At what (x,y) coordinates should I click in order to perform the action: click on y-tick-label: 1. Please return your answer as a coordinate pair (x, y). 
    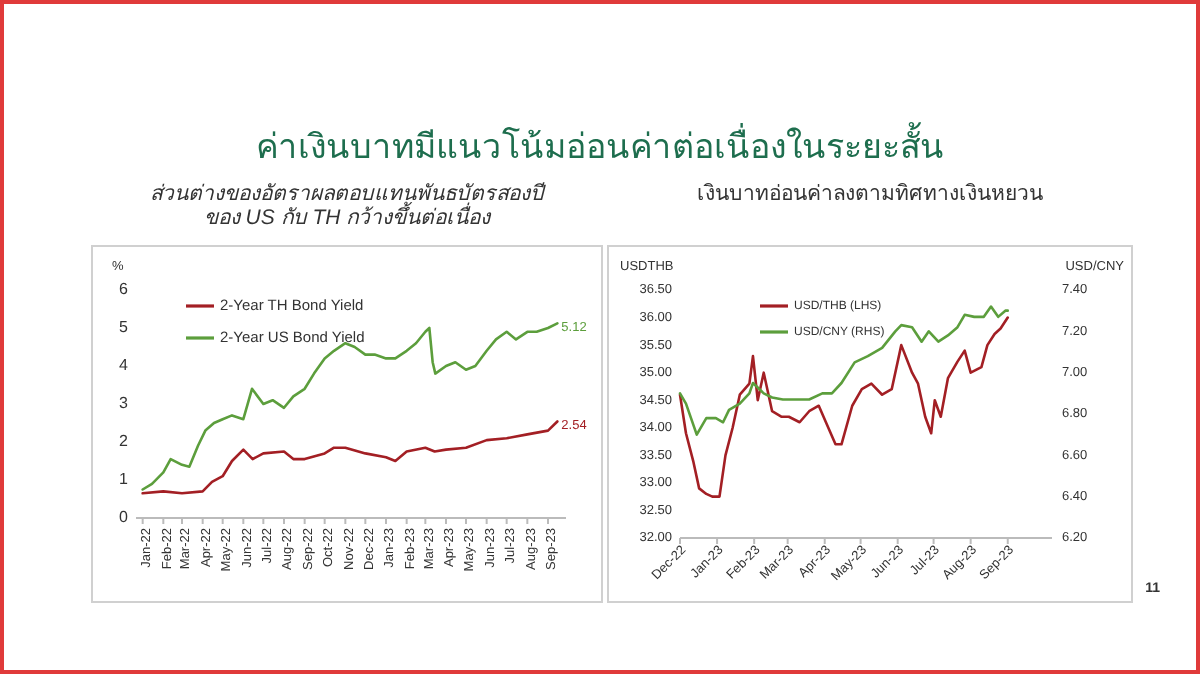
    Looking at the image, I should click on (124, 479).